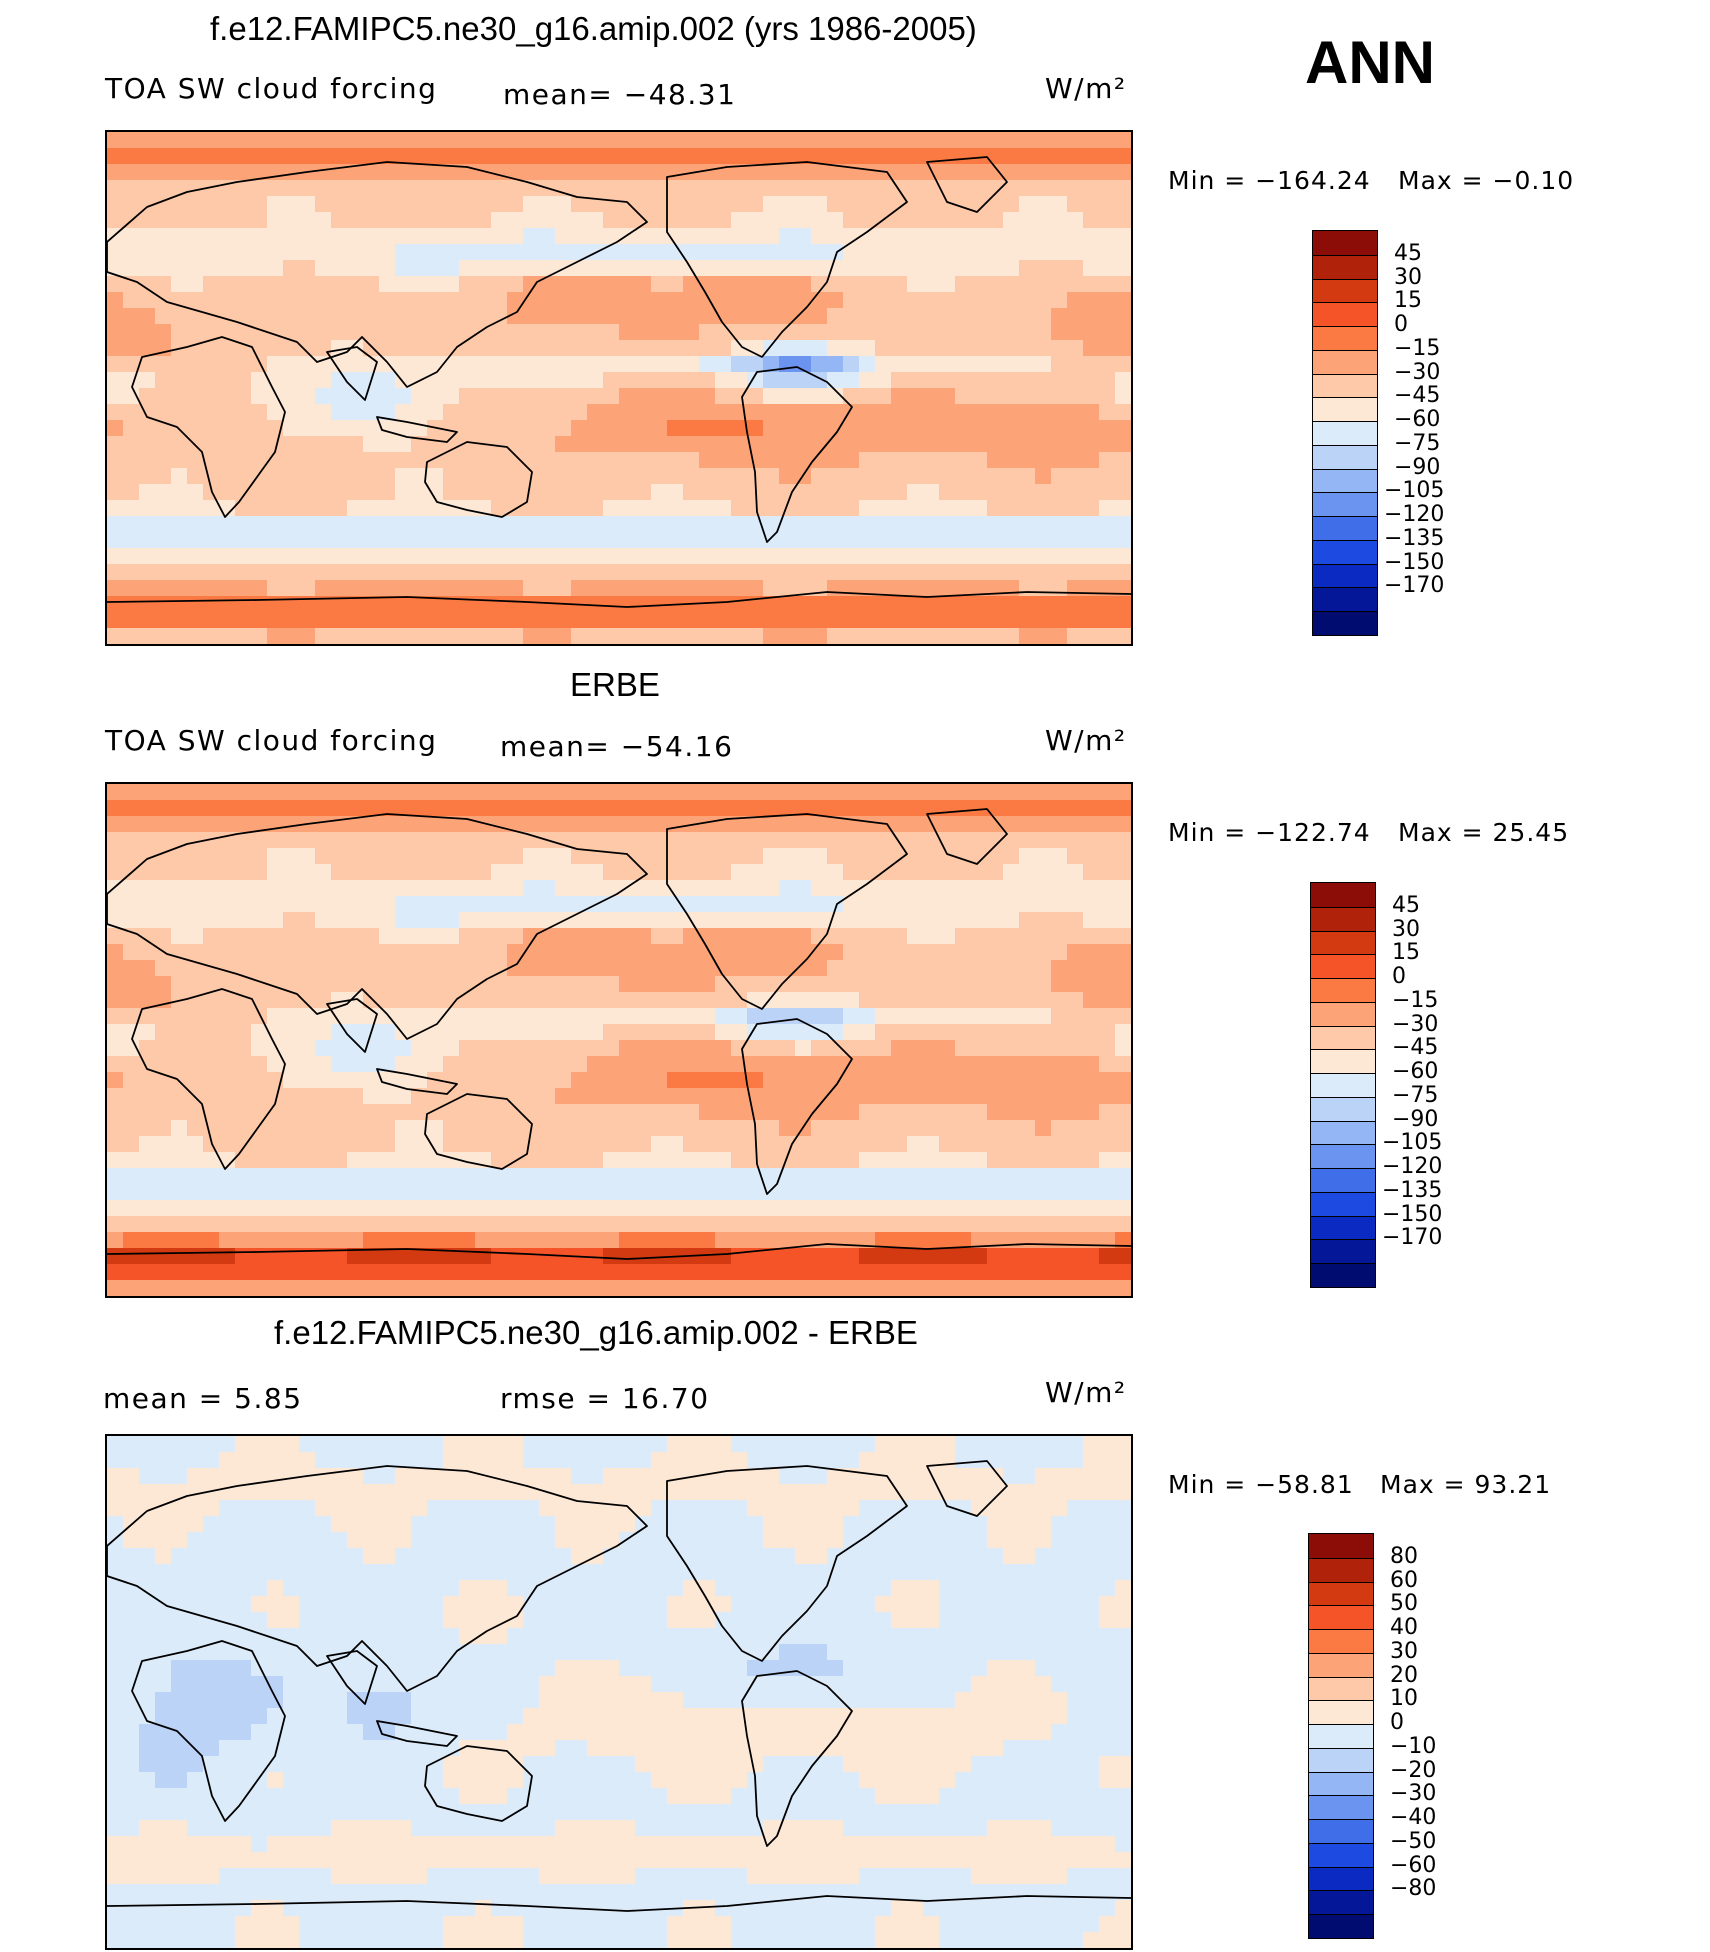 This screenshot has height=1952, width=1710. I want to click on panel-2-colorbar, so click(1343, 1085).